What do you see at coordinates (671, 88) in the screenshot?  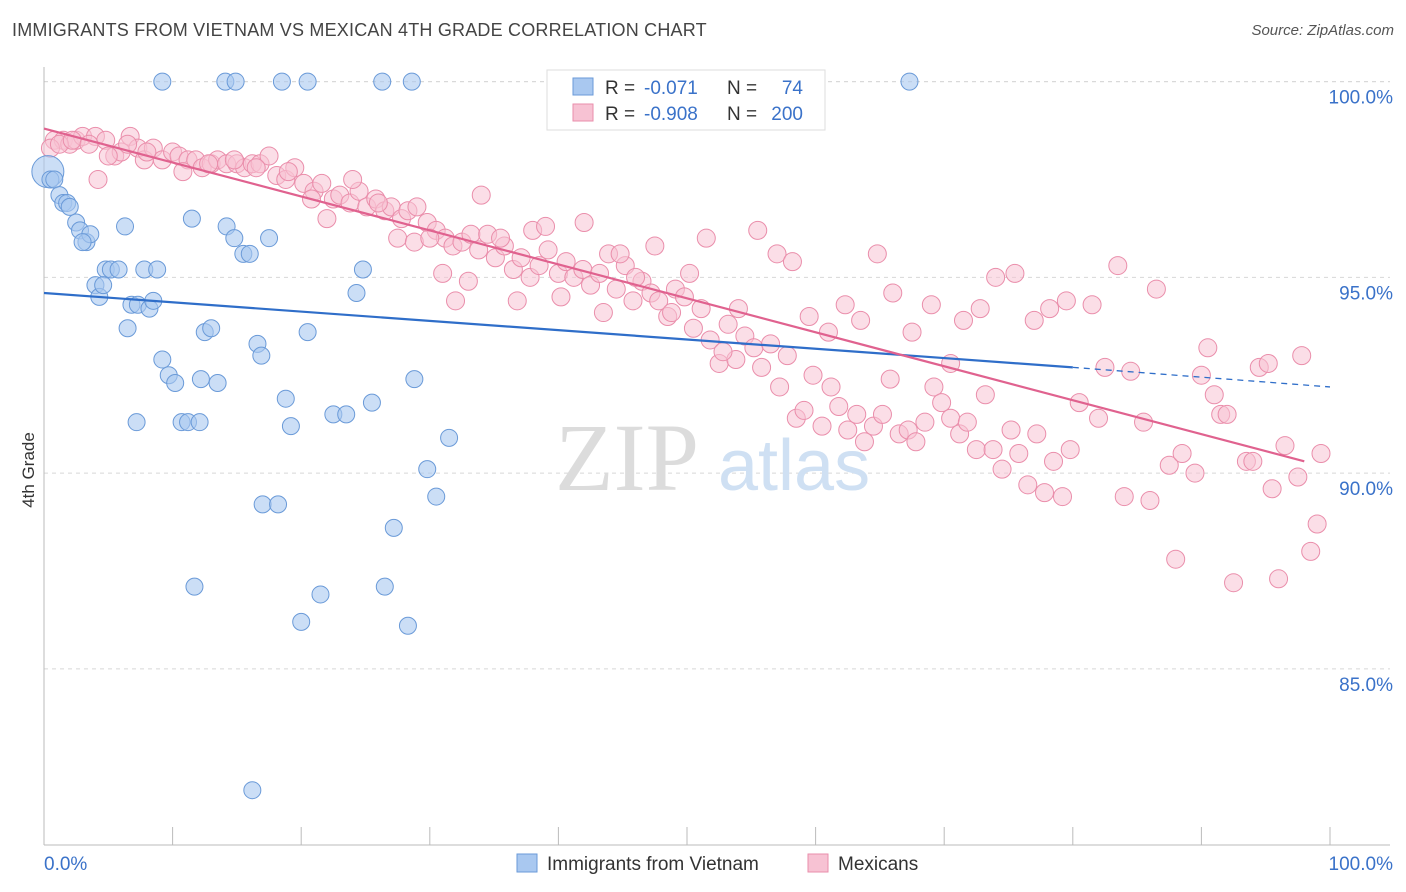 I see `legend-r-value-blue: -0.071` at bounding box center [671, 88].